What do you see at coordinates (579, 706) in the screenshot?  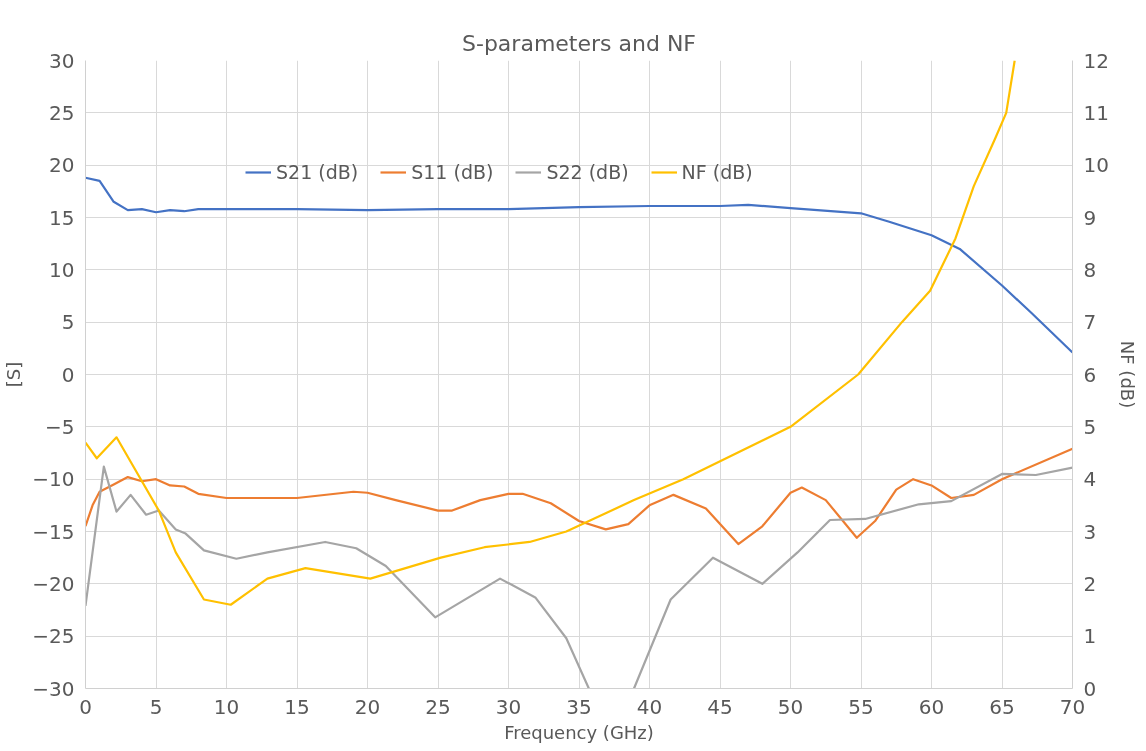 I see `x-tick-label: 35` at bounding box center [579, 706].